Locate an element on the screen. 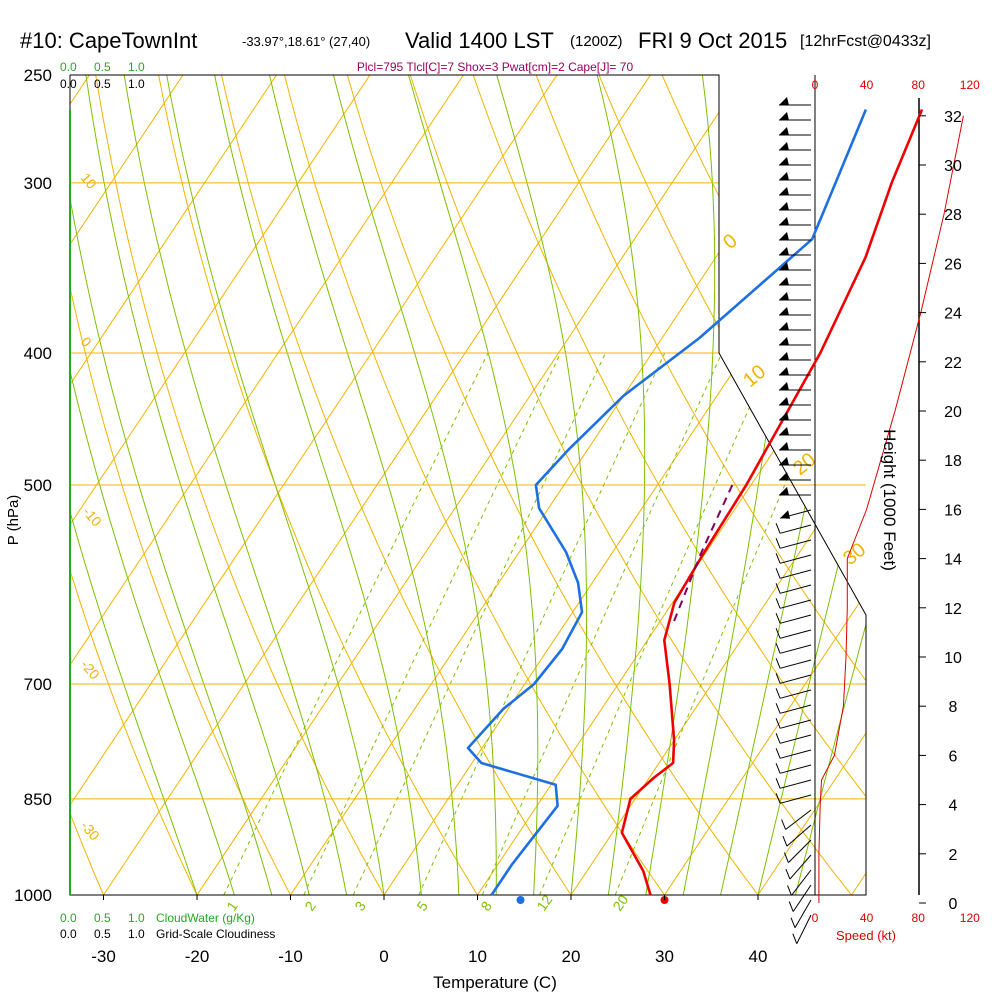 The image size is (1000, 1000). height-tick-label: 0 is located at coordinates (953, 904).